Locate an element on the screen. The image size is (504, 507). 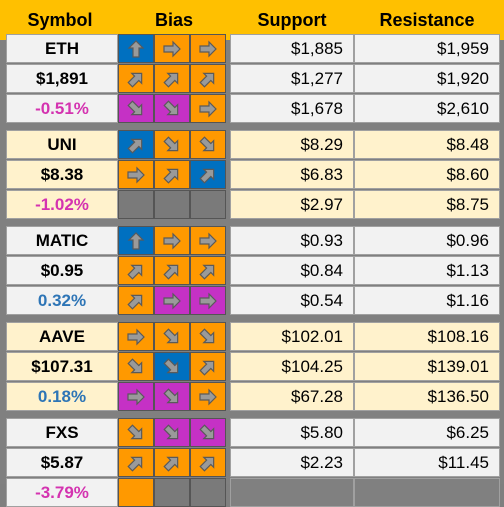
resistance-cell: $108.16 is located at coordinates (427, 336).